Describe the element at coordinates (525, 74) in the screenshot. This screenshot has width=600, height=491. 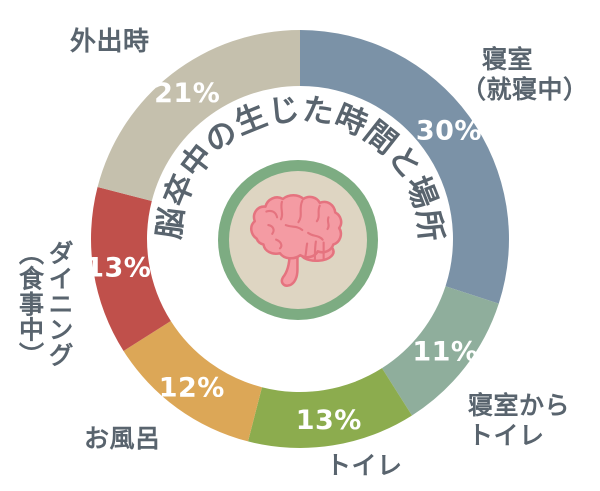
I see `label-bedroom: 寝室 （就寝中）` at that location.